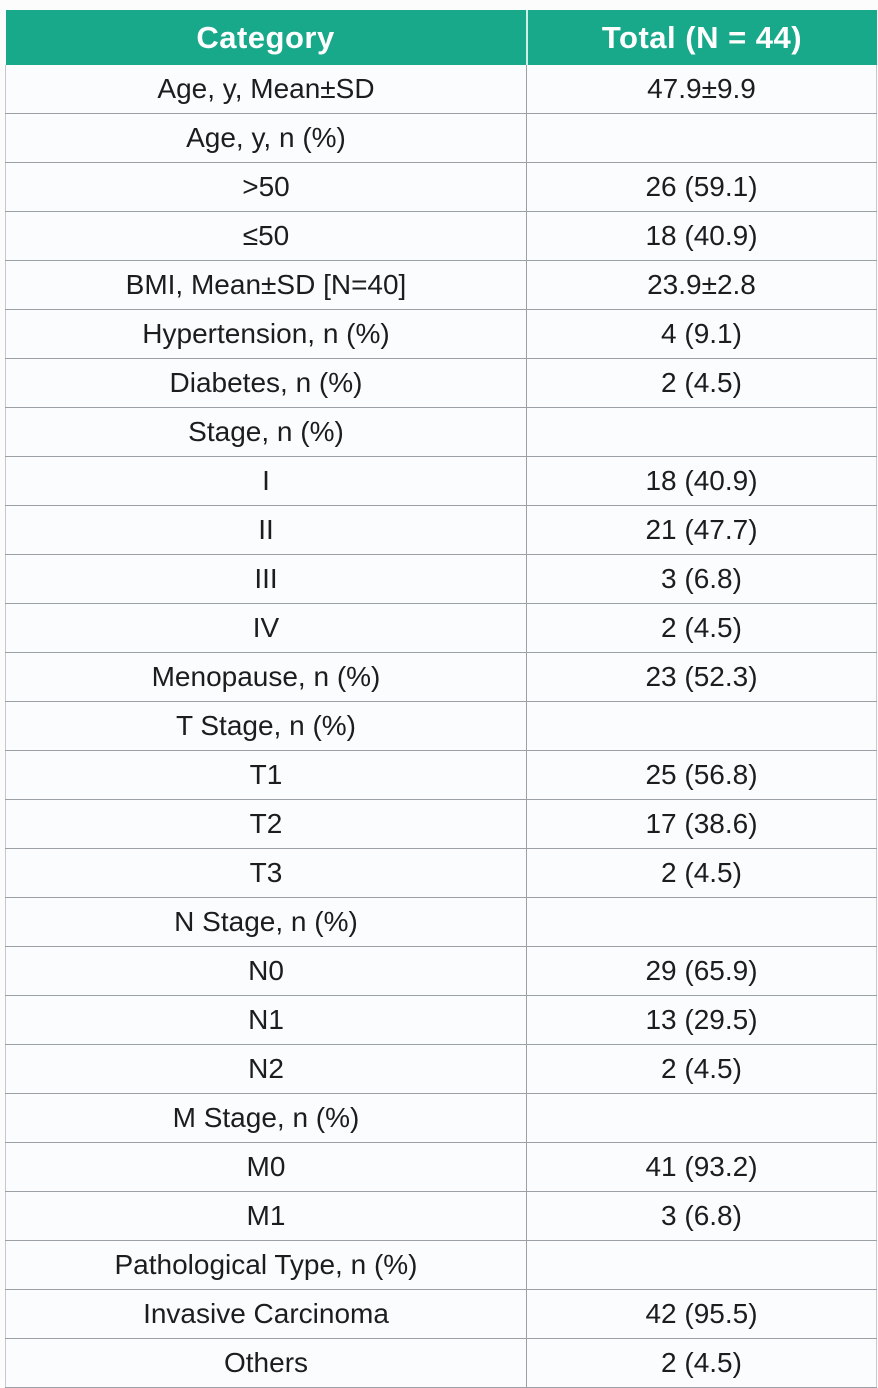  Describe the element at coordinates (266, 236) in the screenshot. I see `category-cell: ≤50` at that location.